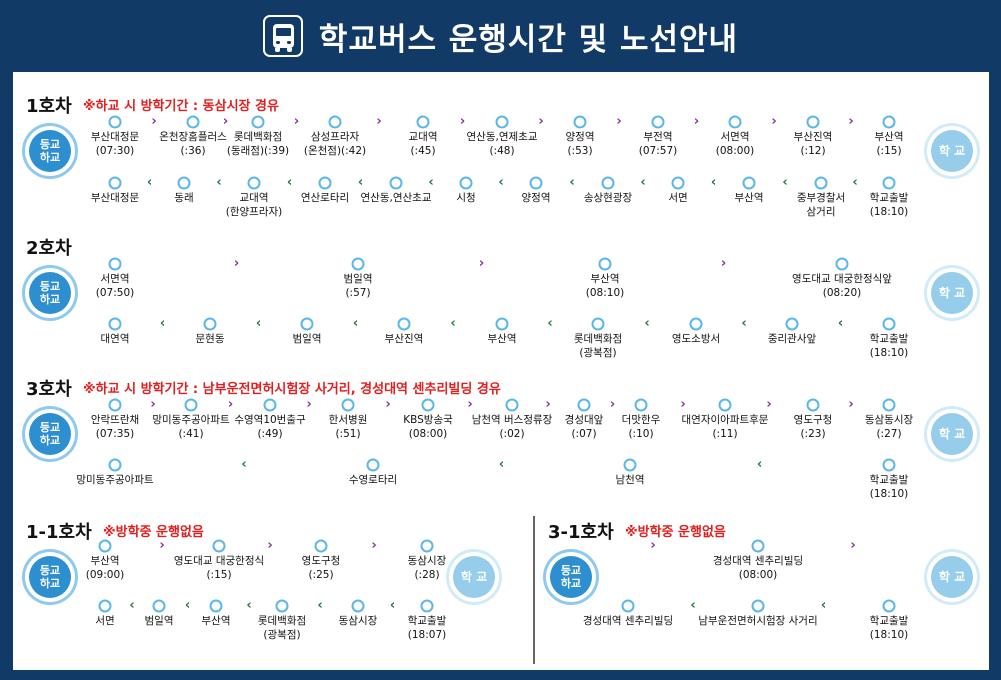 Image resolution: width=1001 pixels, height=680 pixels. Describe the element at coordinates (193, 144) in the screenshot. I see `stop-label: 온천장홈플러스 (:36)` at that location.